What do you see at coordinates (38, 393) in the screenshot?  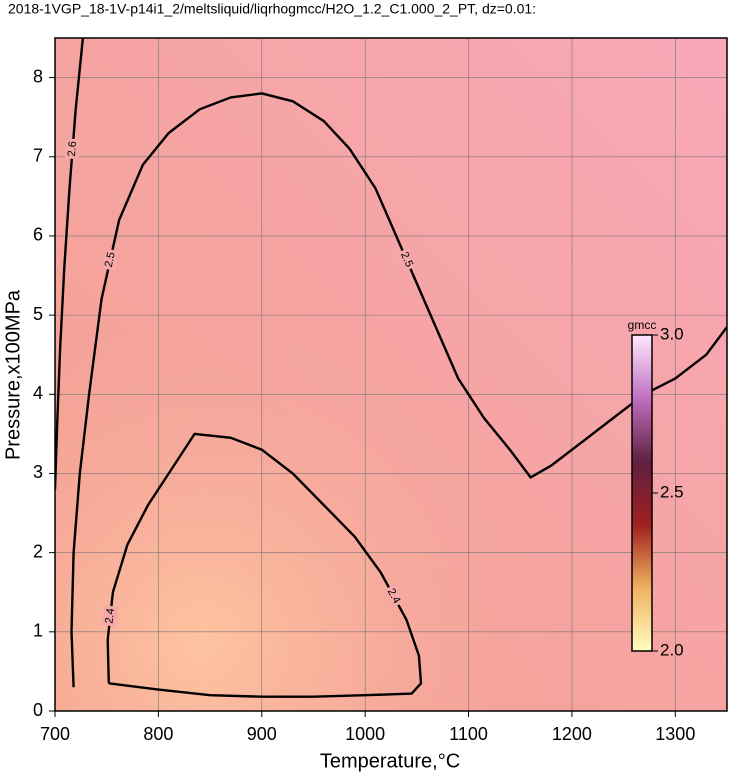 I see `y-tick-label: 4` at bounding box center [38, 393].